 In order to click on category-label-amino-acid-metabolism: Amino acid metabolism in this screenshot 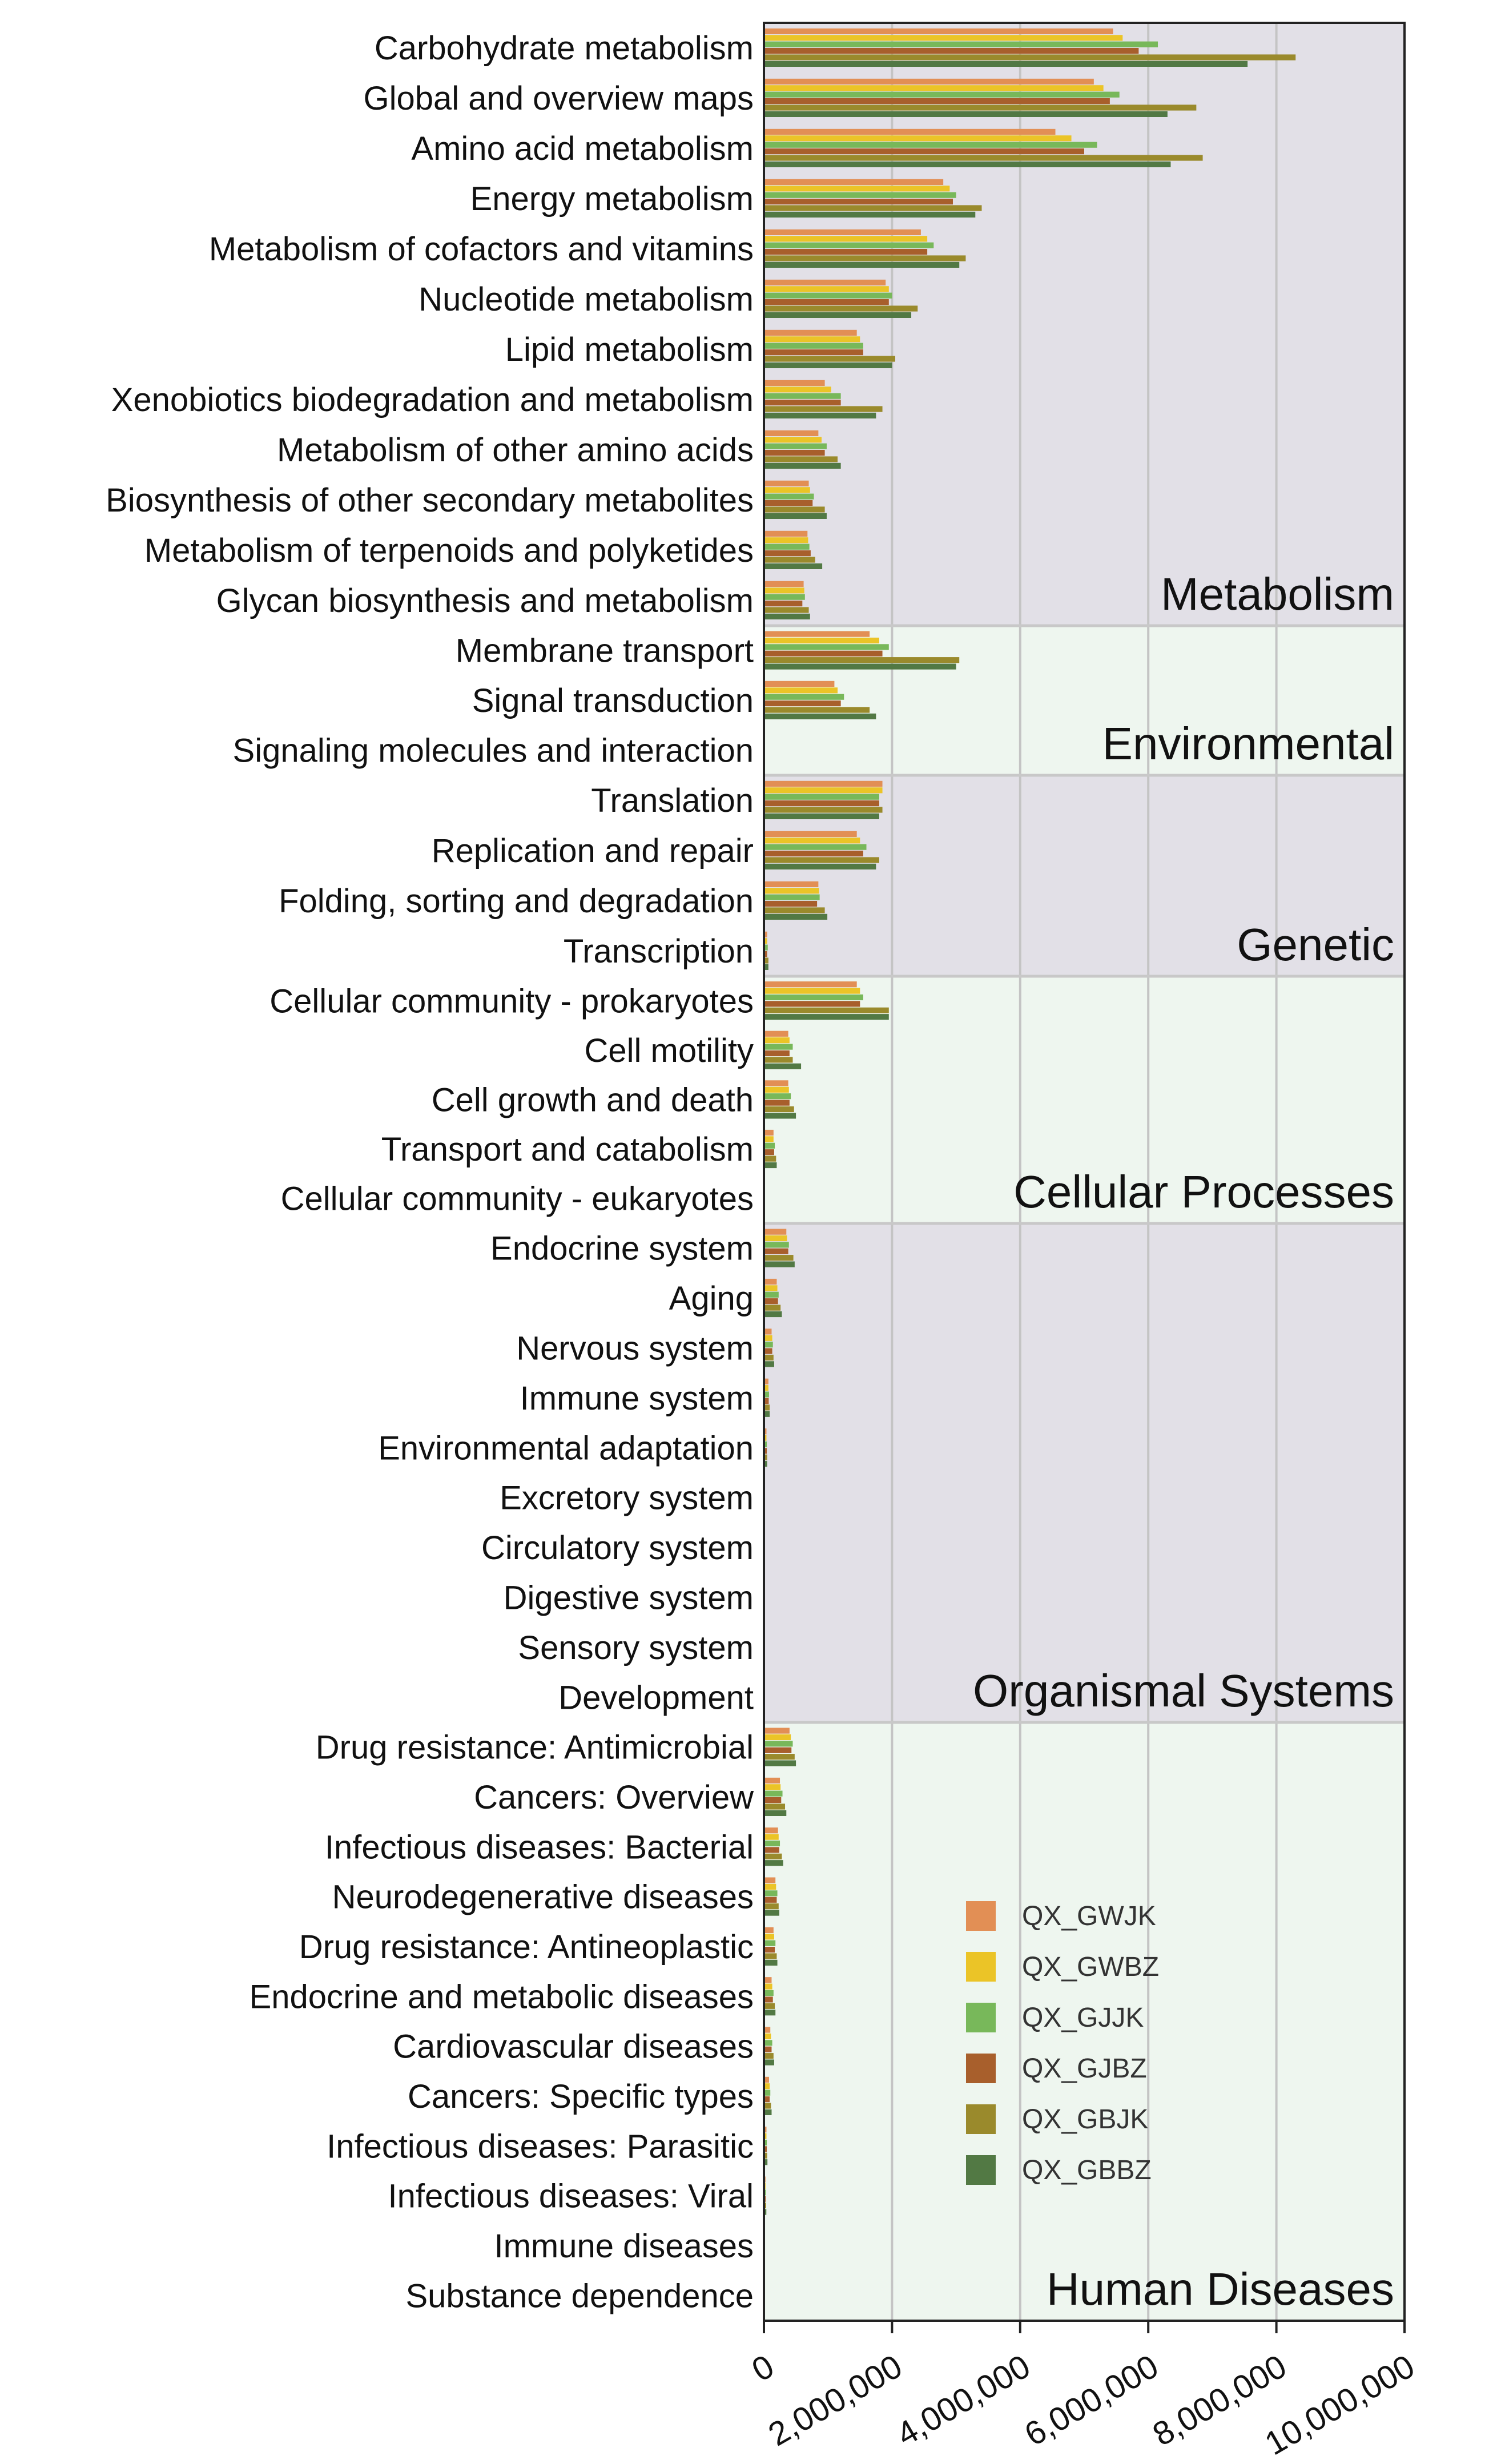, I will do `click(582, 148)`.